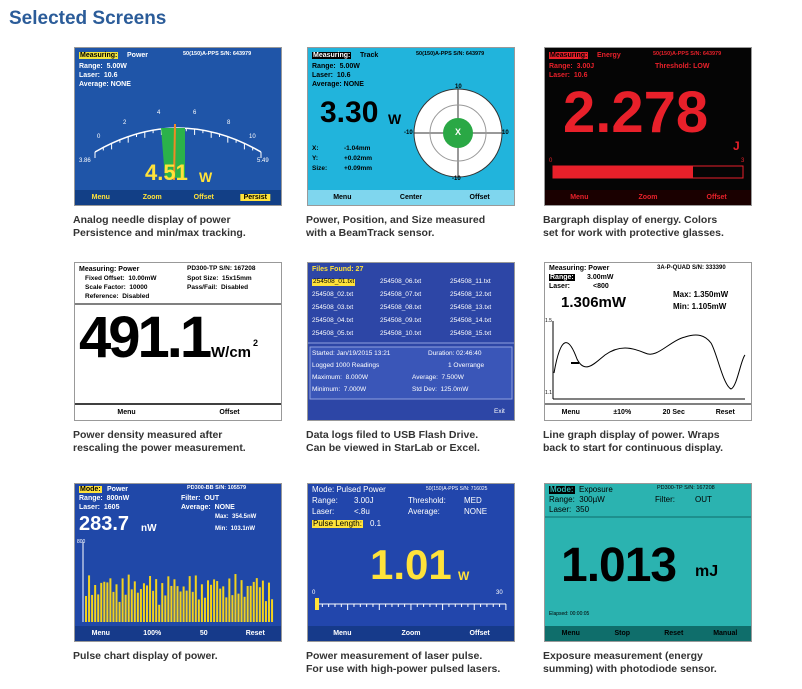  I want to click on screen-text: Filter: OUT, so click(200, 498).